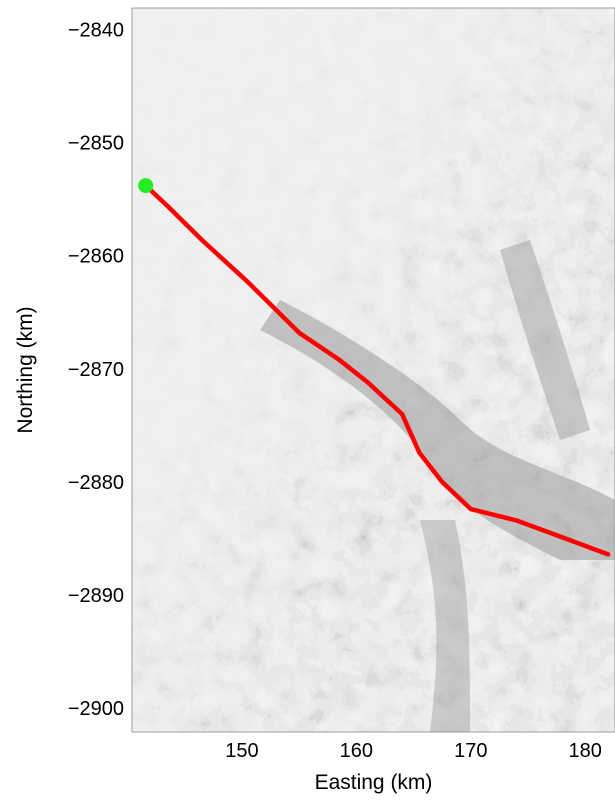  I want to click on y-tick-label: −2860, so click(96, 257).